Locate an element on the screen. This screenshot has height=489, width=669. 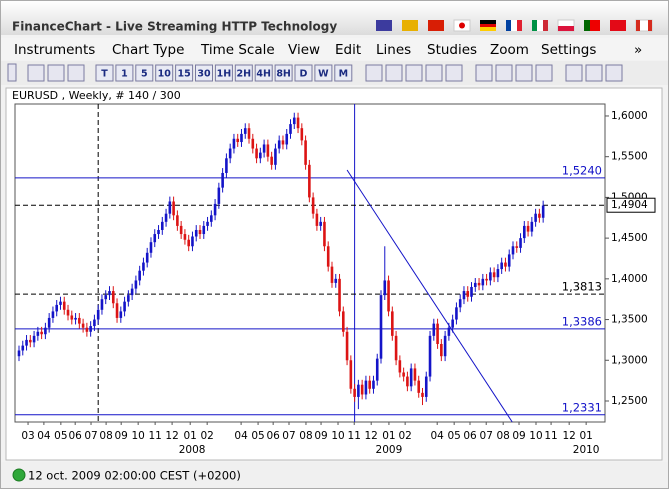
menu-item: » is located at coordinates (638, 50).